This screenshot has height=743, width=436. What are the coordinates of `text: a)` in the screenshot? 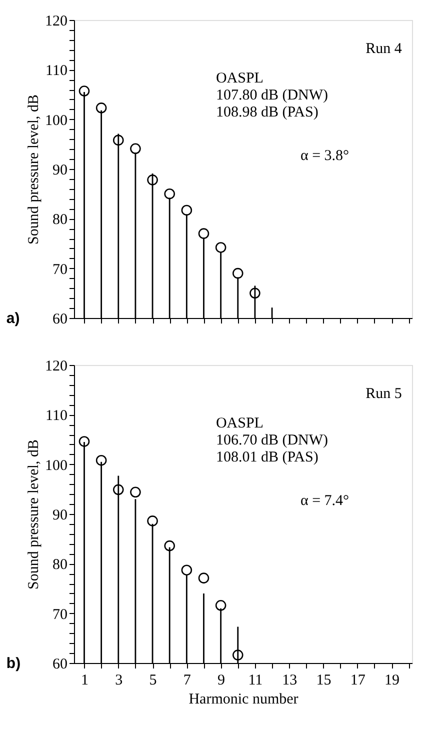 It's located at (13, 318).